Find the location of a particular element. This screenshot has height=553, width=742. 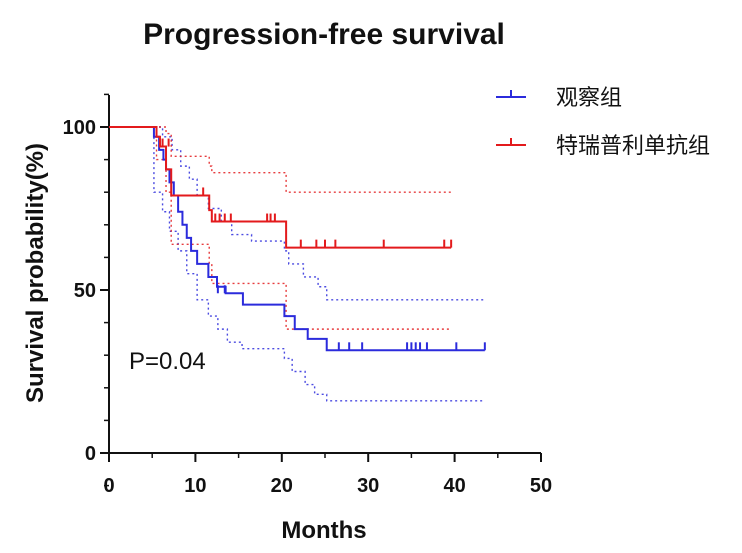

chart-title: Progression-free survival is located at coordinates (324, 34).